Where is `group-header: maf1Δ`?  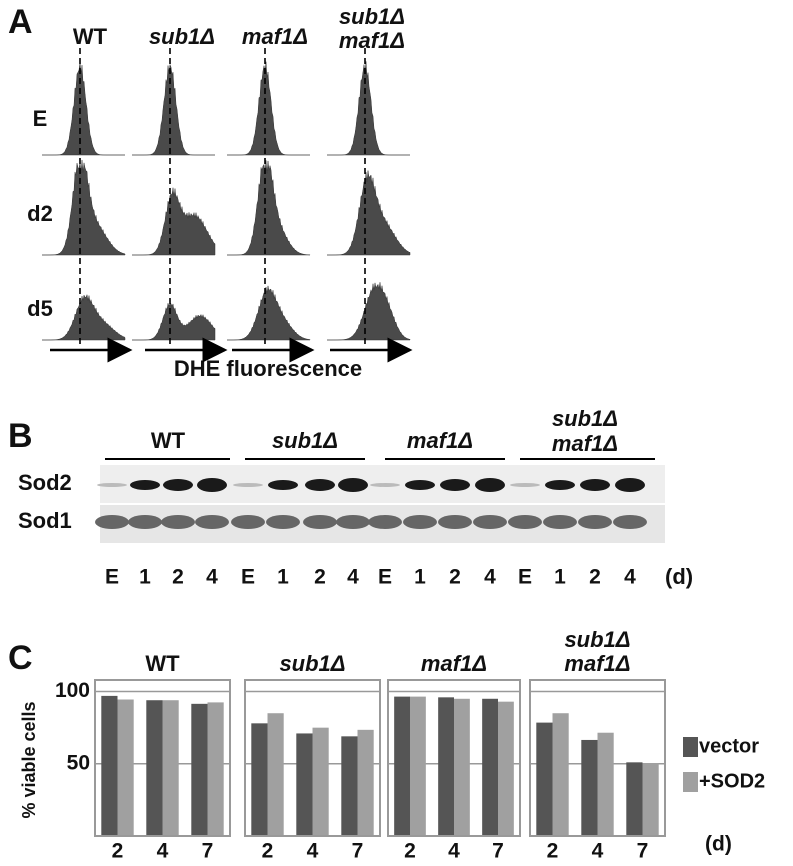 group-header: maf1Δ is located at coordinates (585, 443).